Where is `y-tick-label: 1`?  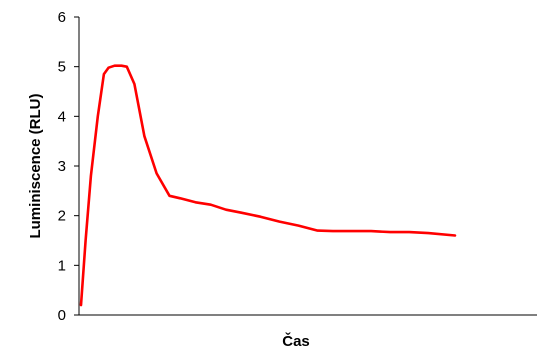
y-tick-label: 1 is located at coordinates (62, 265).